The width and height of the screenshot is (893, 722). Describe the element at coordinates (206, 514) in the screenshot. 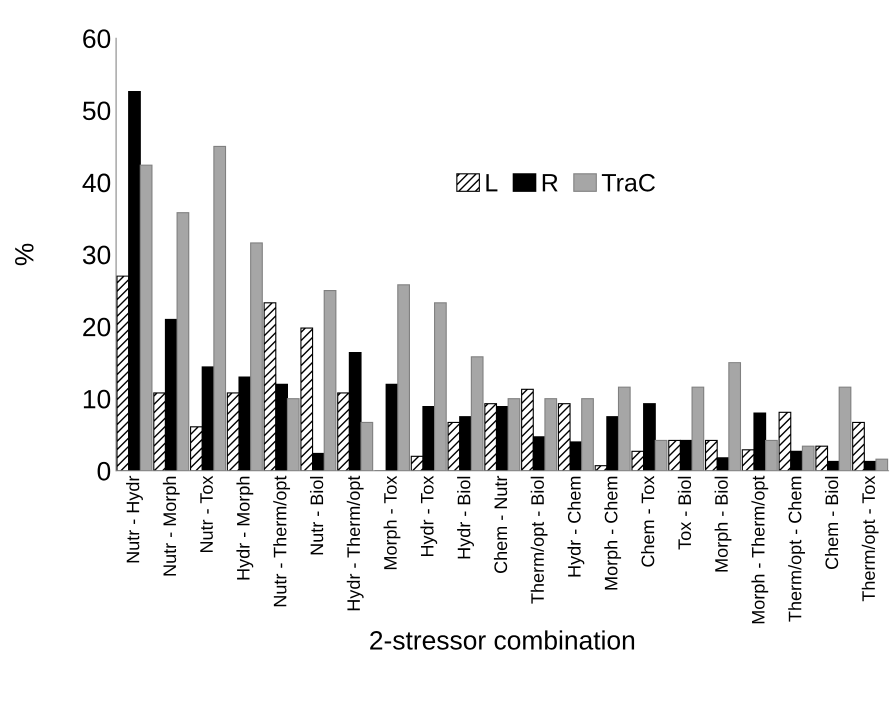

I see `x-tick-label: Nutr - Tox` at that location.